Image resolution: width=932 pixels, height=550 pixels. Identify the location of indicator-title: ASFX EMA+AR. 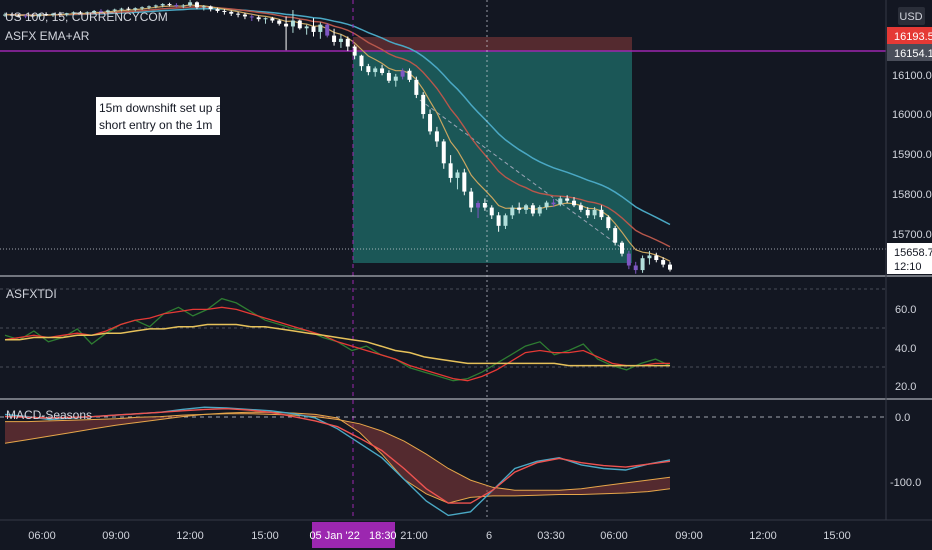
(47, 36).